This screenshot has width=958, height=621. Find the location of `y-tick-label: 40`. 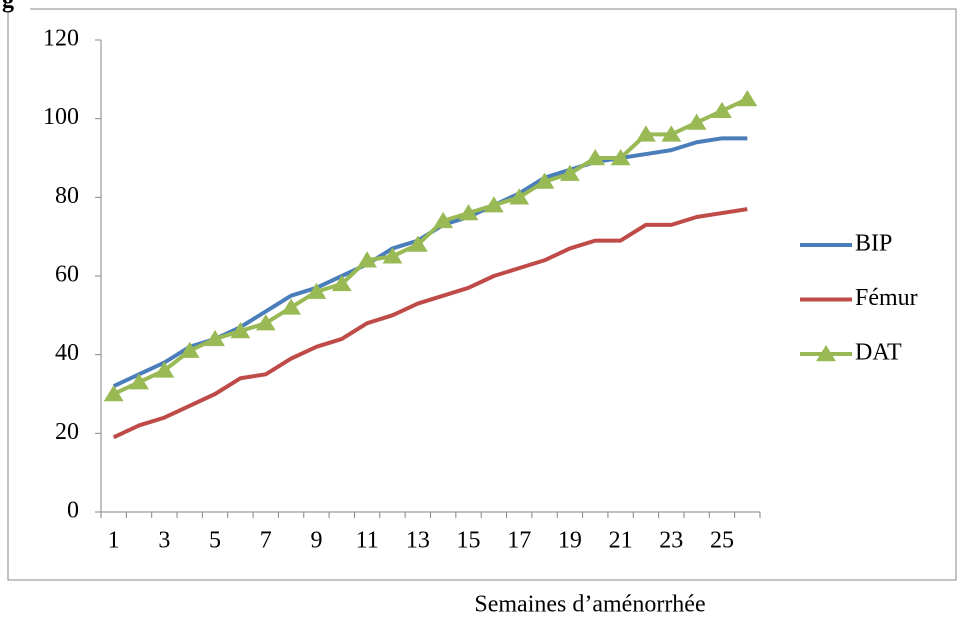

y-tick-label: 40 is located at coordinates (67, 353).